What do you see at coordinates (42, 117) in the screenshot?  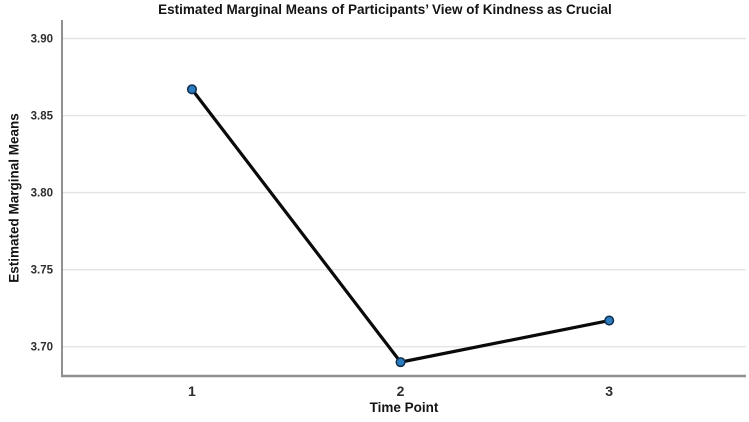 I see `y-tick-label: 3.85` at bounding box center [42, 117].